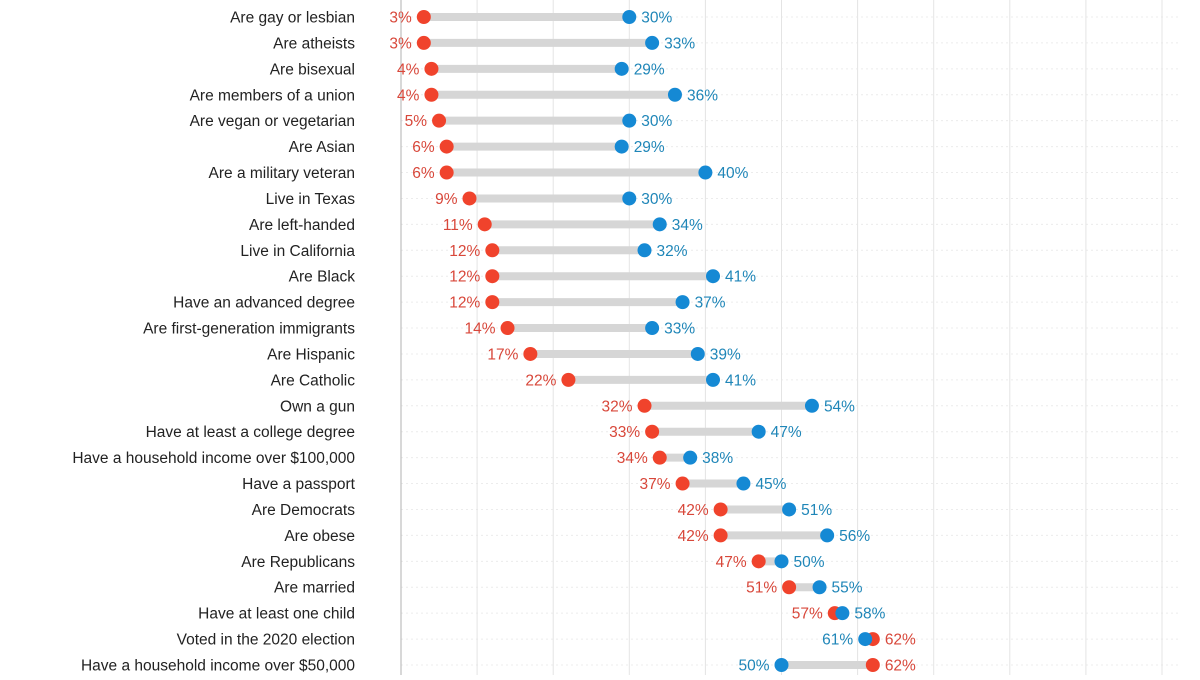  Describe the element at coordinates (446, 199) in the screenshot. I see `red-value-label: 9%` at that location.